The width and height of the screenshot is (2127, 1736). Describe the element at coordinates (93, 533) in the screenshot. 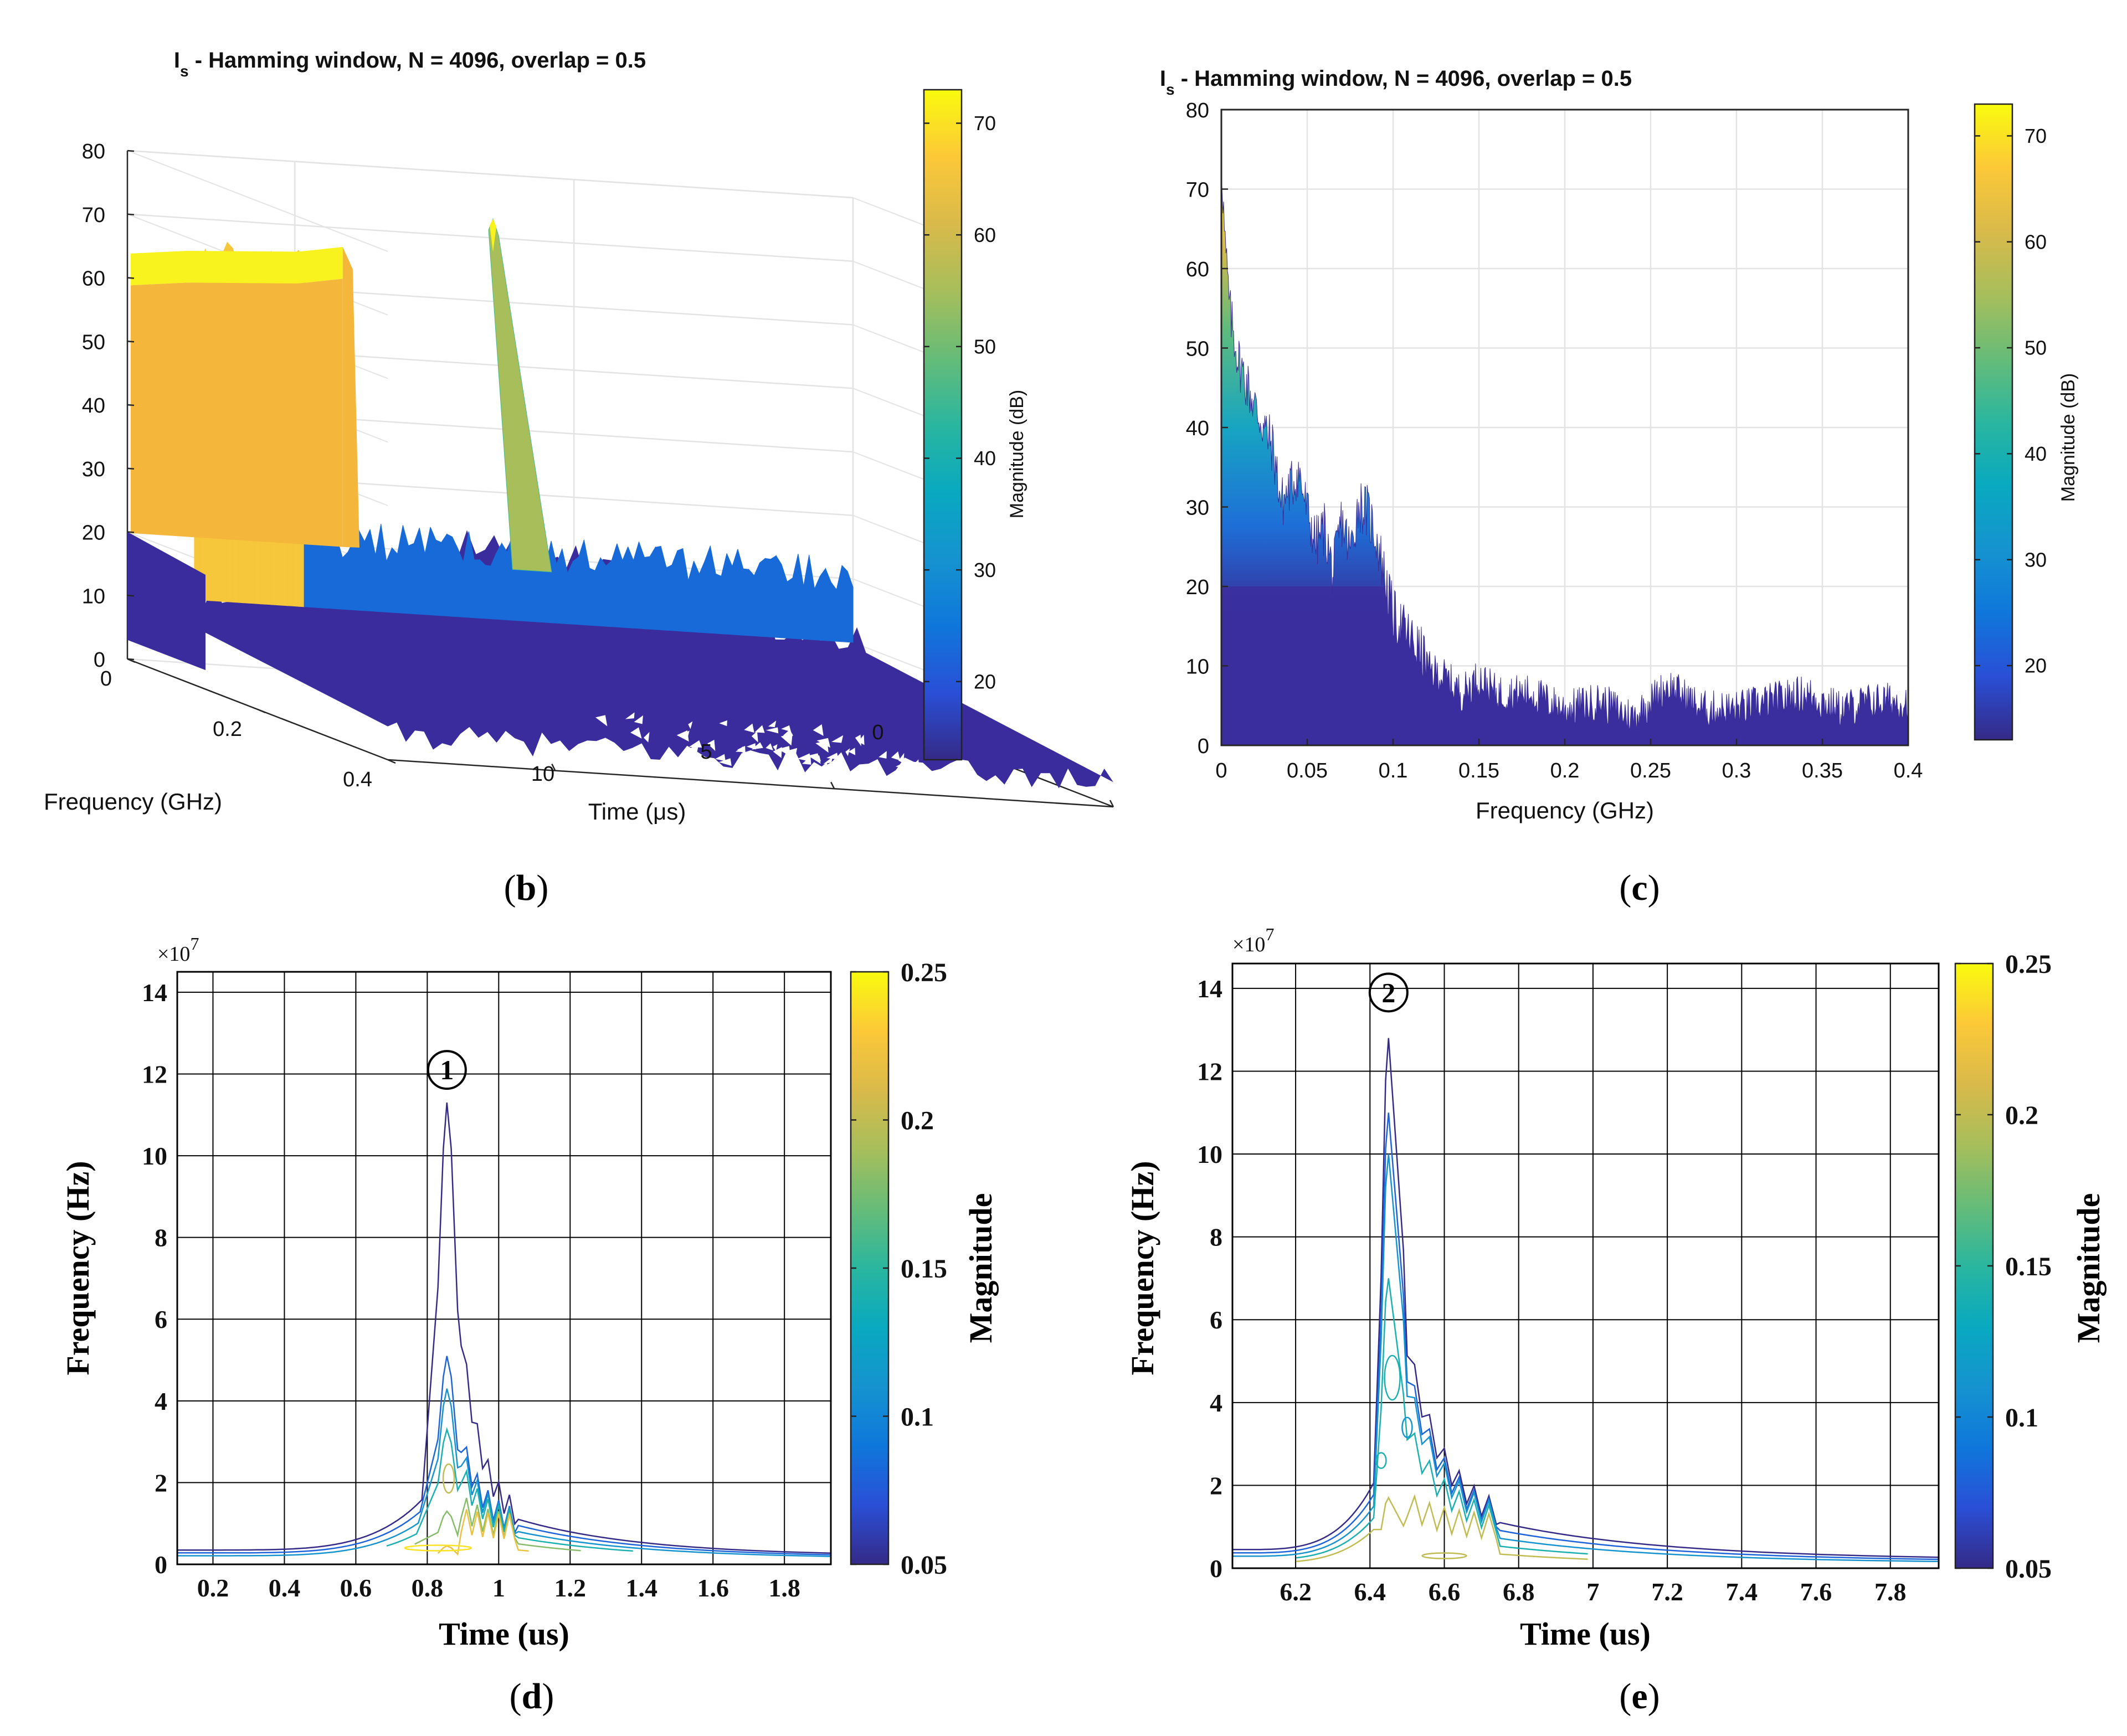

I see `z-tick-label: 20` at that location.